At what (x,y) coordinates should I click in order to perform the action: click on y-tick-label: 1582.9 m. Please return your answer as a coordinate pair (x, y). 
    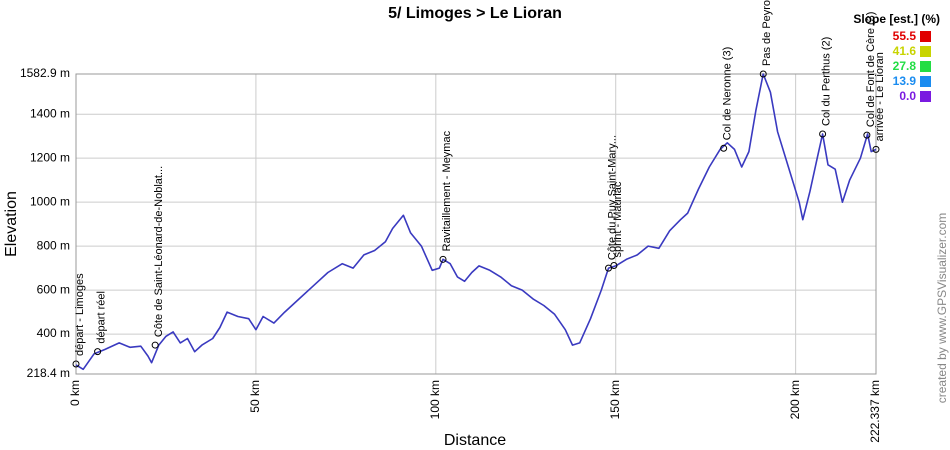
    Looking at the image, I should click on (45, 73).